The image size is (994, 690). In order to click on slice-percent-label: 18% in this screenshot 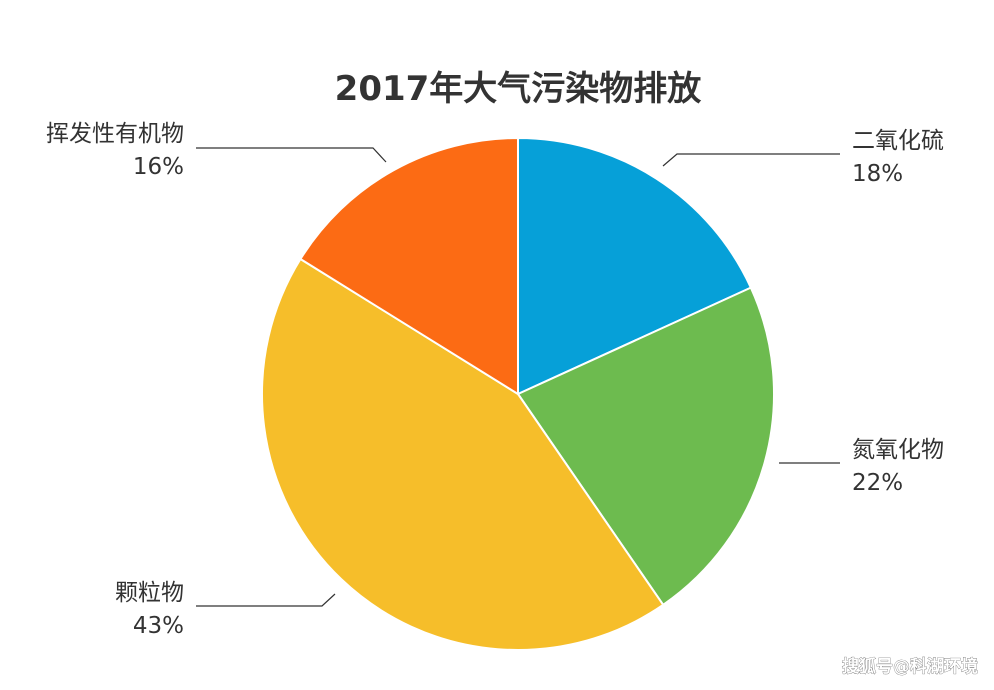, I will do `click(877, 174)`.